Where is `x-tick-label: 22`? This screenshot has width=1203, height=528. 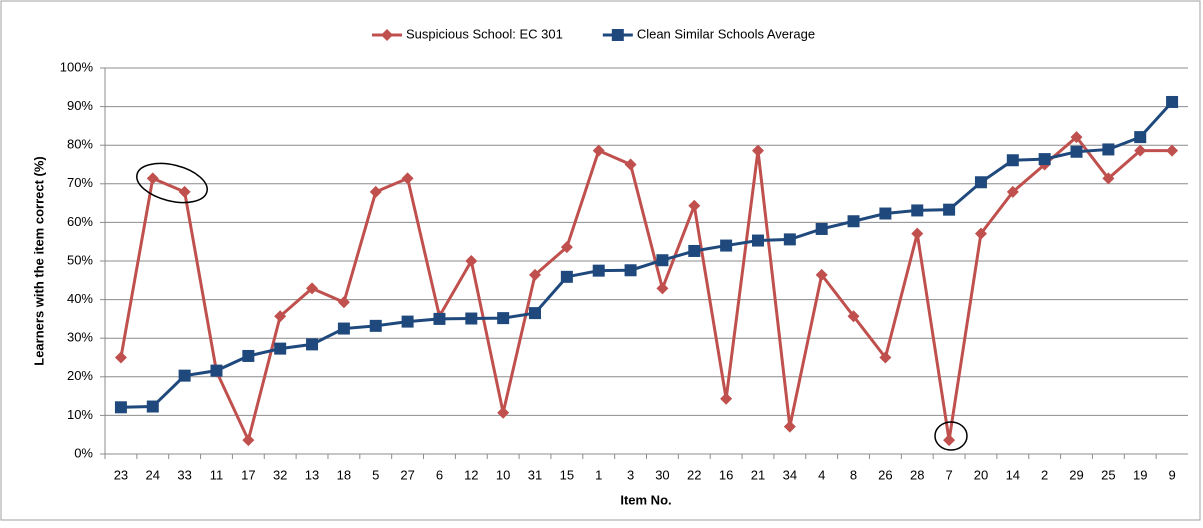 x-tick-label: 22 is located at coordinates (694, 474).